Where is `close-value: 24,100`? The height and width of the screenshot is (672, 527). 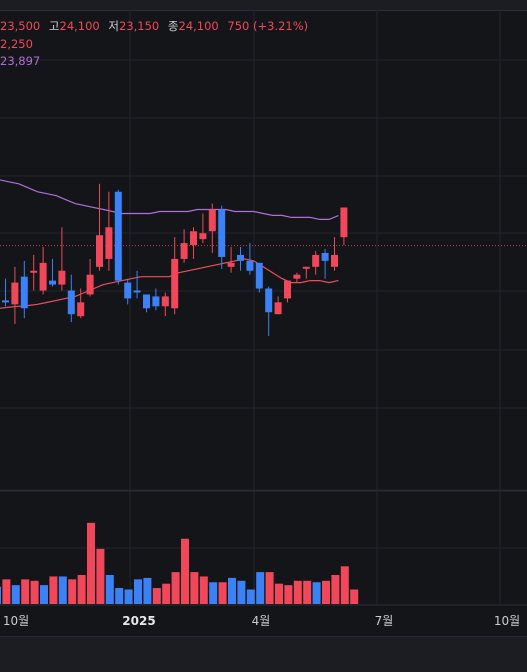 close-value: 24,100 is located at coordinates (198, 26).